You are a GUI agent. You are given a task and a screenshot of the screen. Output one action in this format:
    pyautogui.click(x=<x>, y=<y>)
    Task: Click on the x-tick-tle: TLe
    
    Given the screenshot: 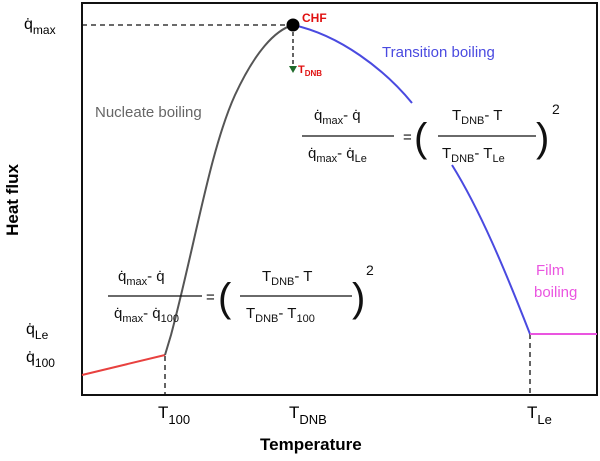 What is the action you would take?
    pyautogui.click(x=539, y=415)
    